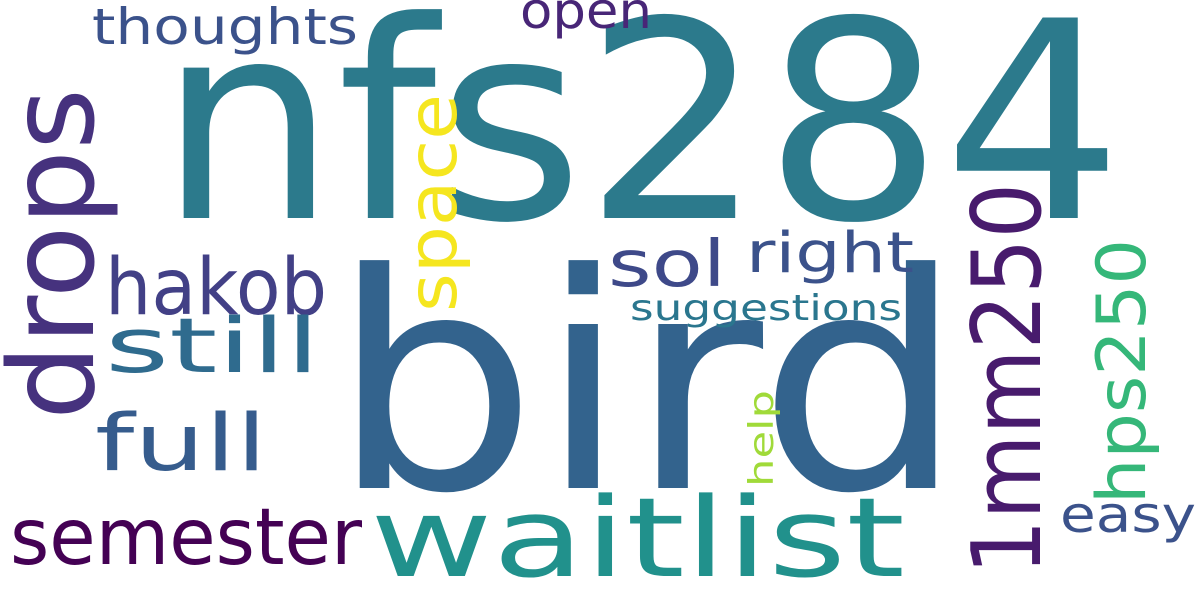 Image resolution: width=1200 pixels, height=600 pixels. Describe the element at coordinates (216, 288) in the screenshot. I see `word-hakob: hakob` at that location.